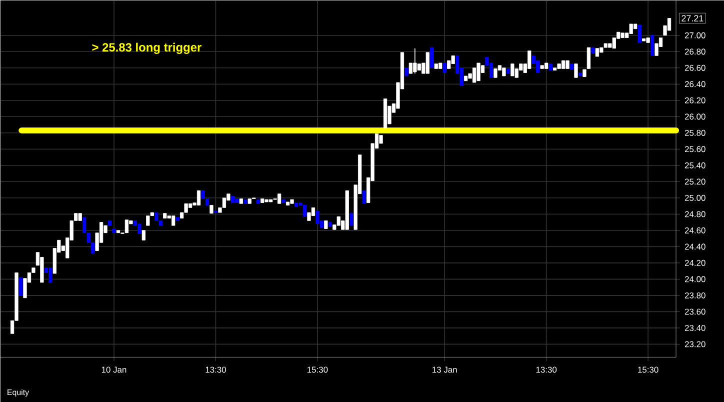 The height and width of the screenshot is (402, 724). I want to click on y-tick-label: 25.80, so click(695, 133).